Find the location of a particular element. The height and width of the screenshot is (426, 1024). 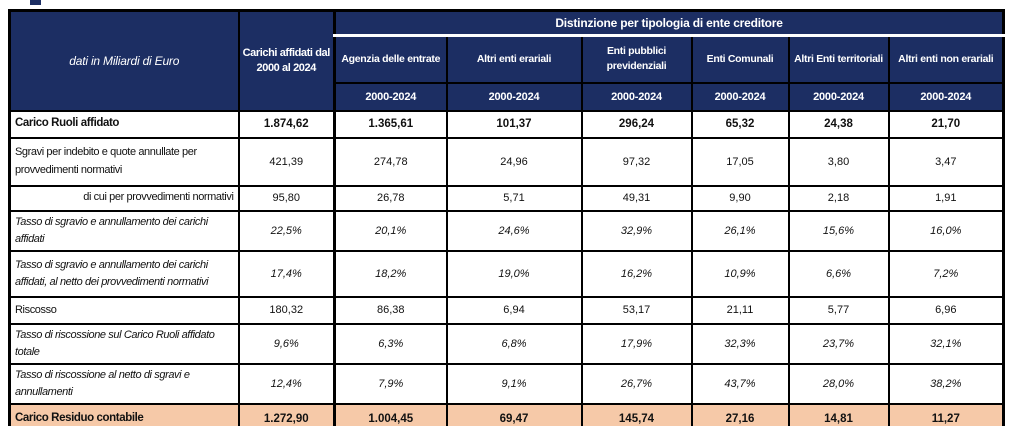

cell-value: 26,7% is located at coordinates (636, 383).